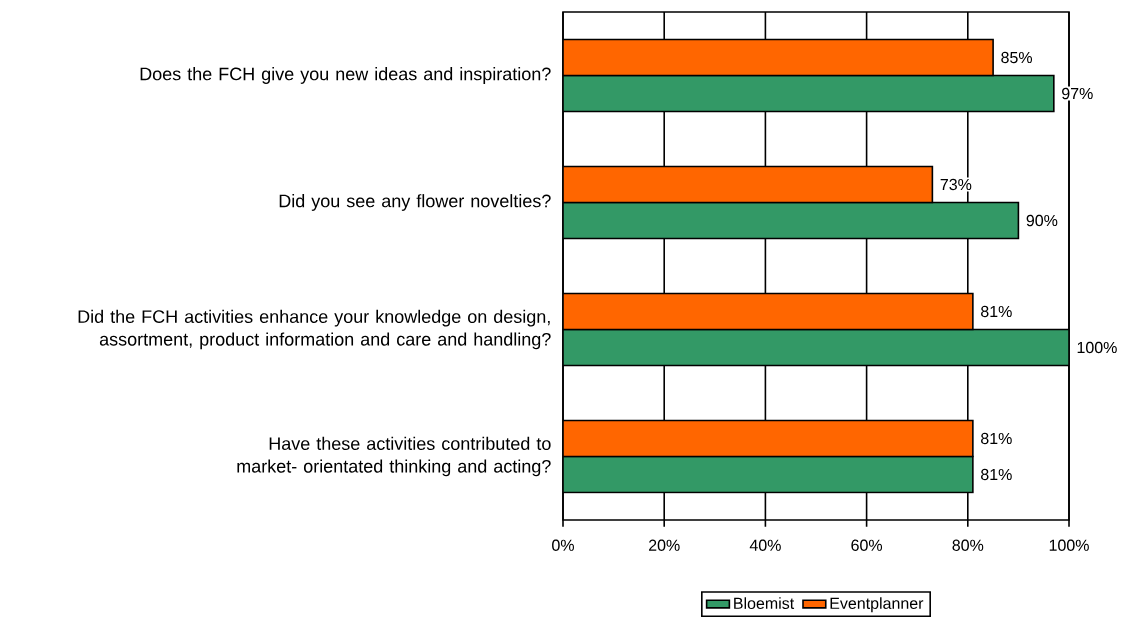 The height and width of the screenshot is (636, 1127). Describe the element at coordinates (1077, 93) in the screenshot. I see `data-label: 97%` at that location.